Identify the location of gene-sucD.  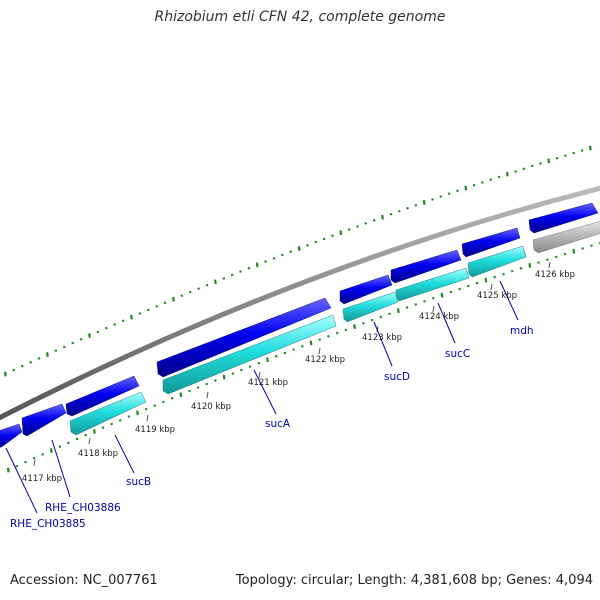
(432, 284).